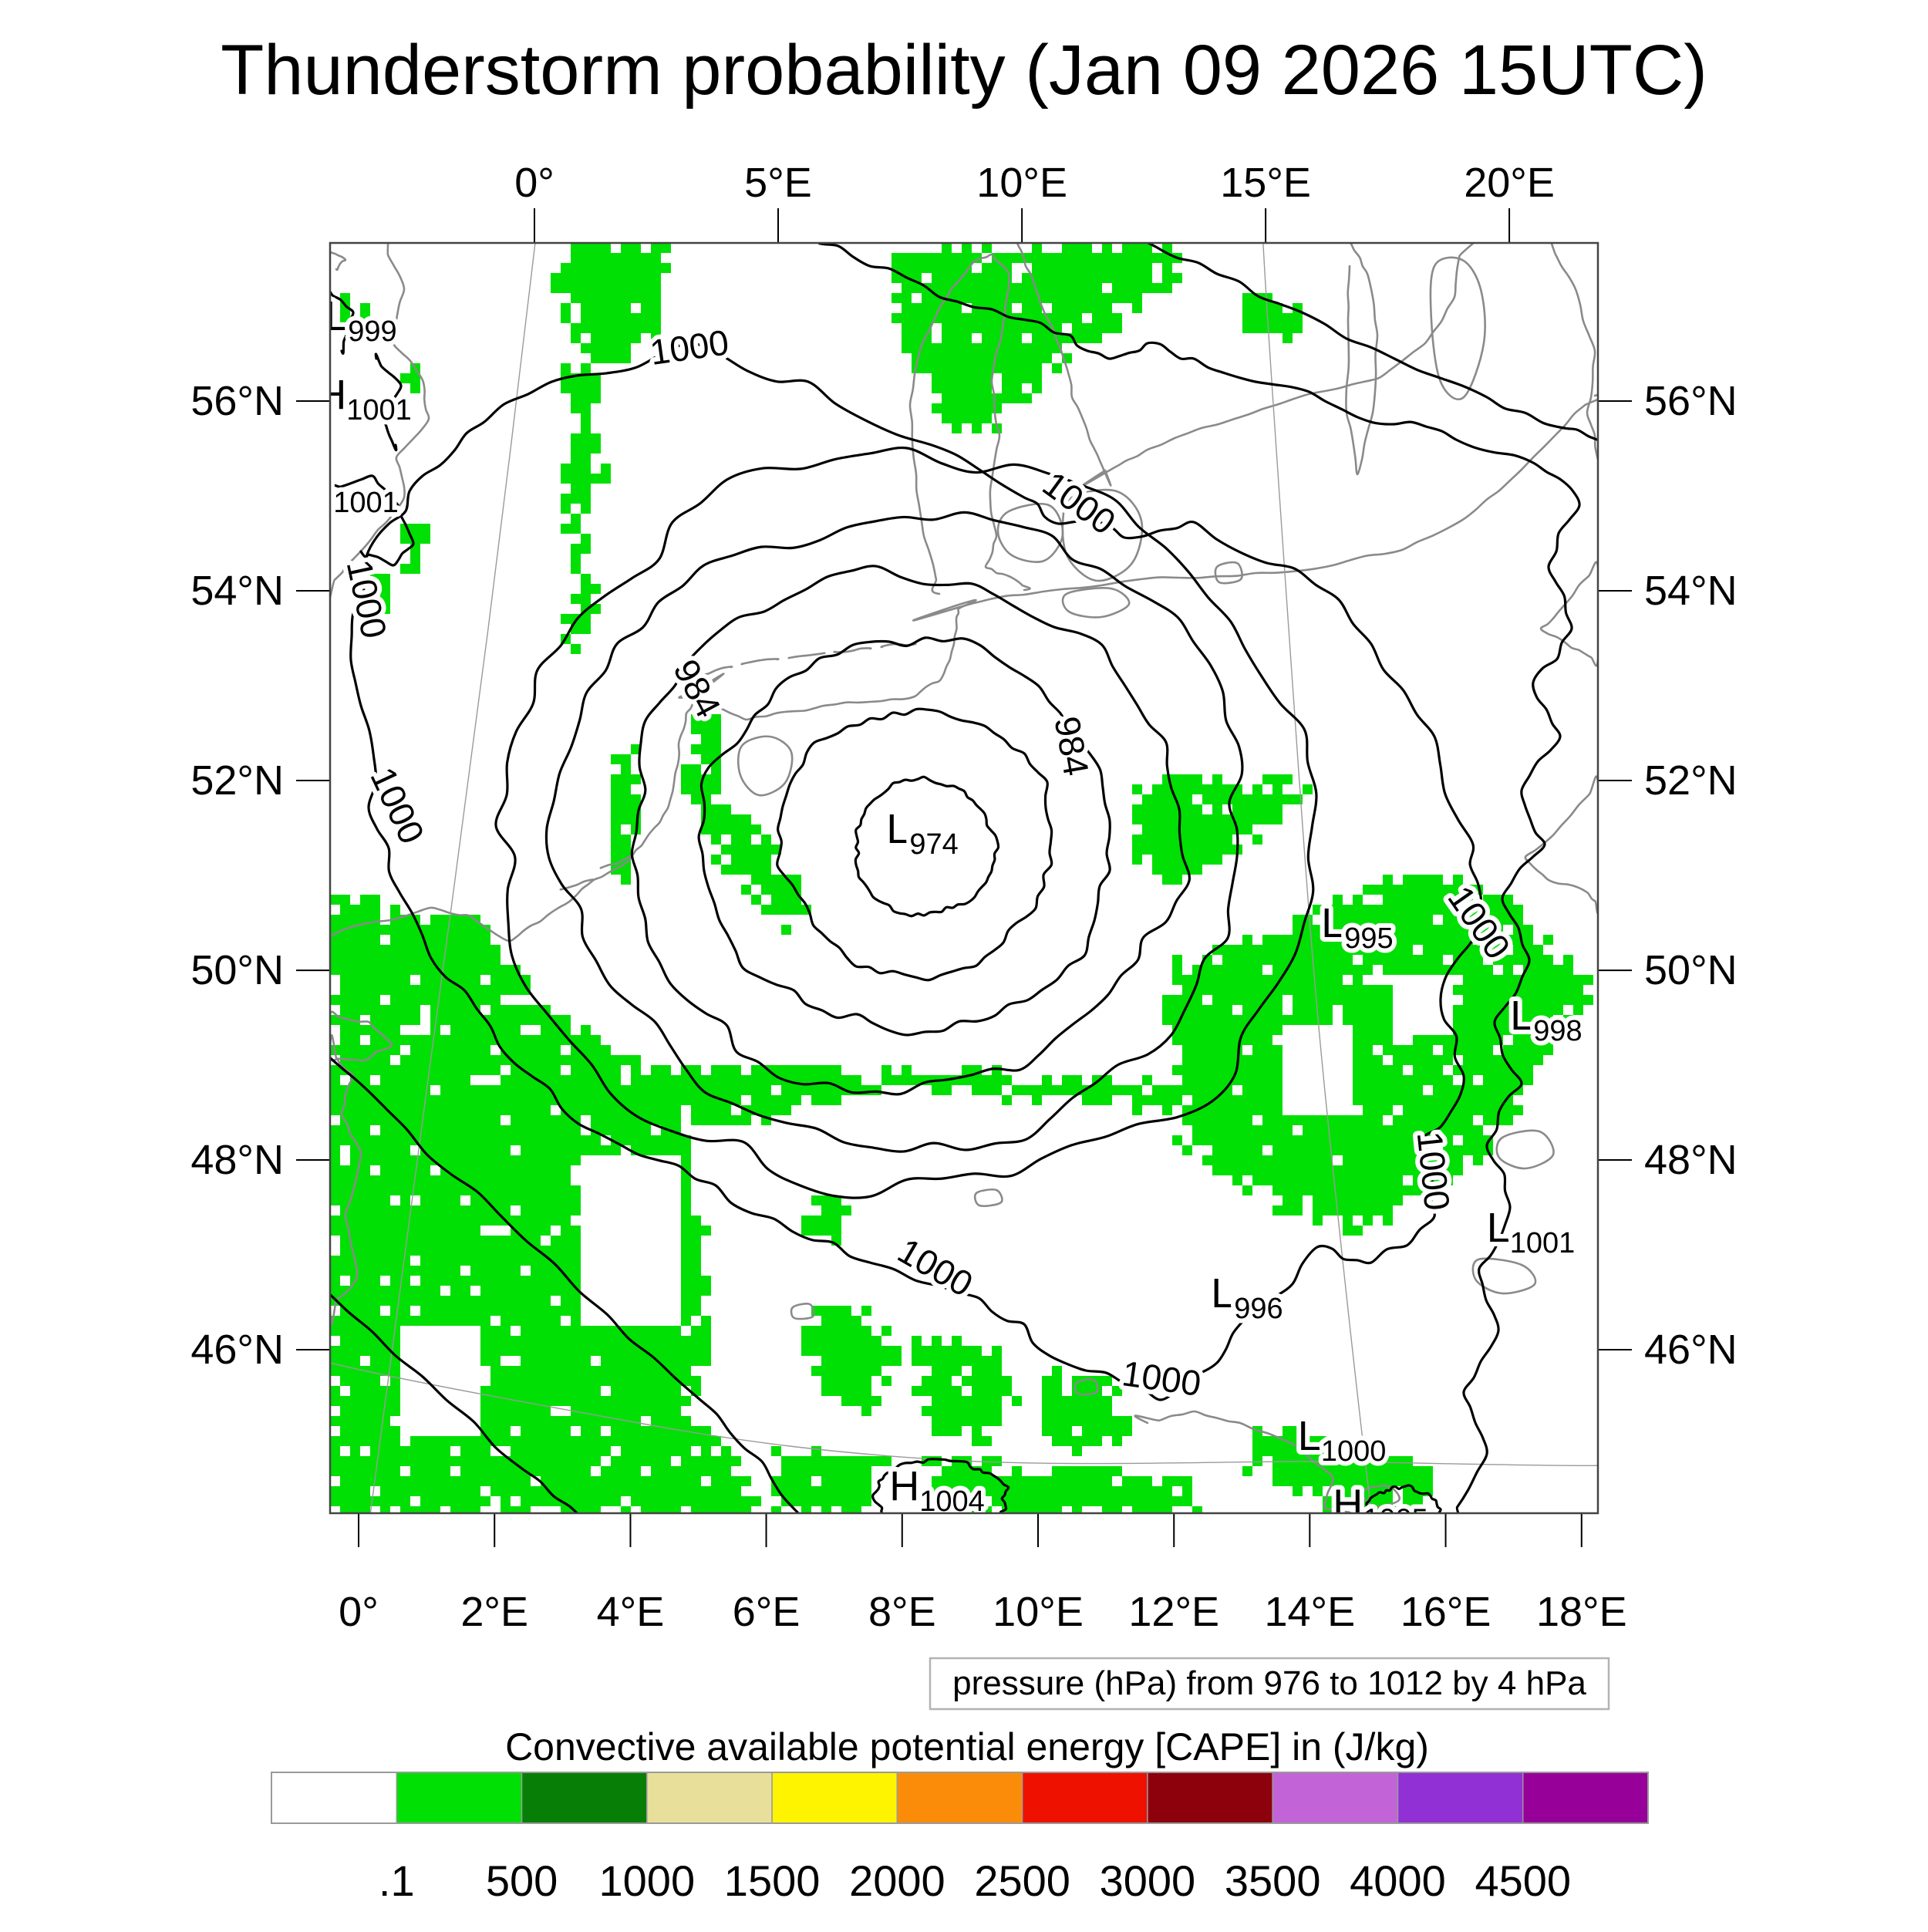 This screenshot has height=1932, width=1928. I want to click on isobar-h1005, so click(1402, 1498).